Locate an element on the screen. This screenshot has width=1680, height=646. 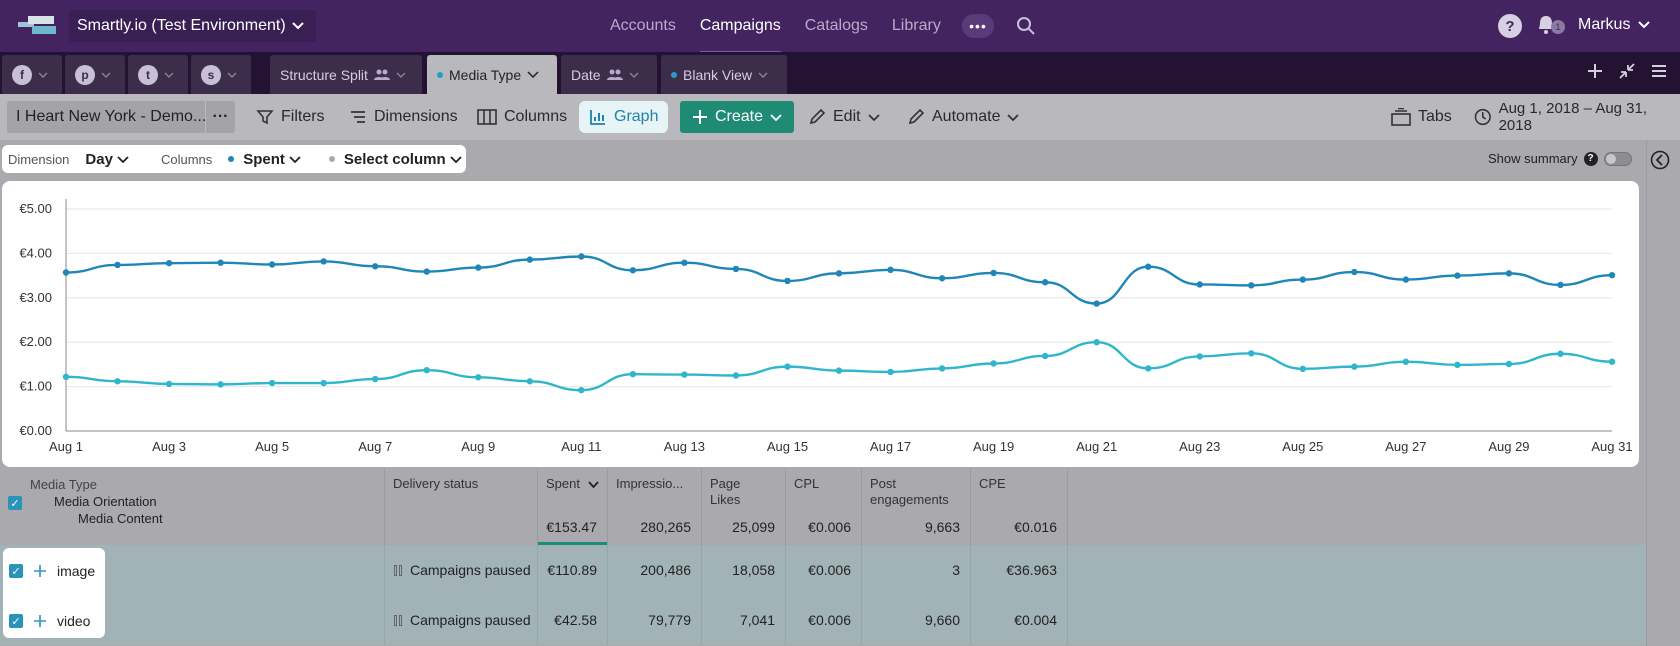
show-summary: Show summary ? is located at coordinates (1560, 158).